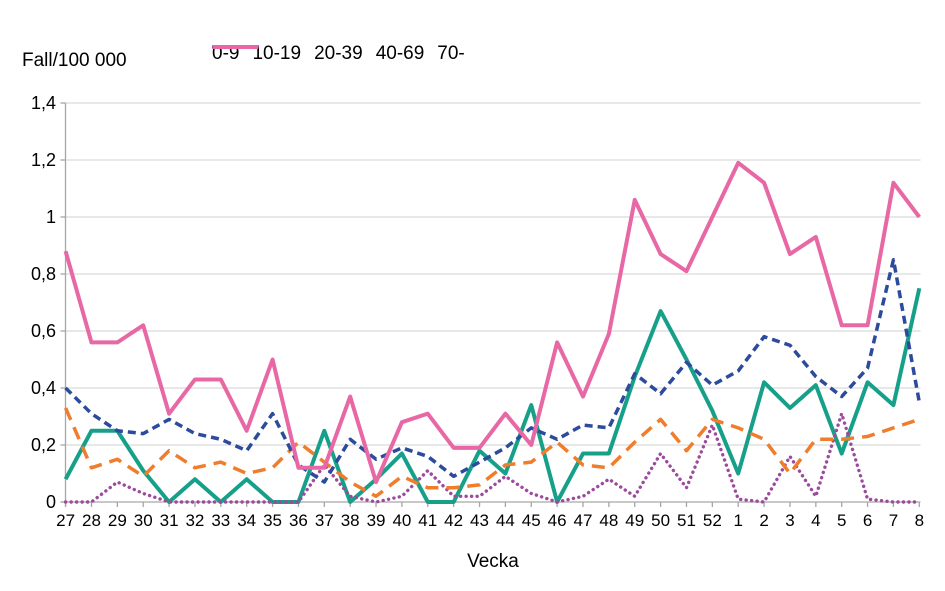 Image resolution: width=945 pixels, height=591 pixels. I want to click on x-axis-label-36: 36, so click(298, 520).